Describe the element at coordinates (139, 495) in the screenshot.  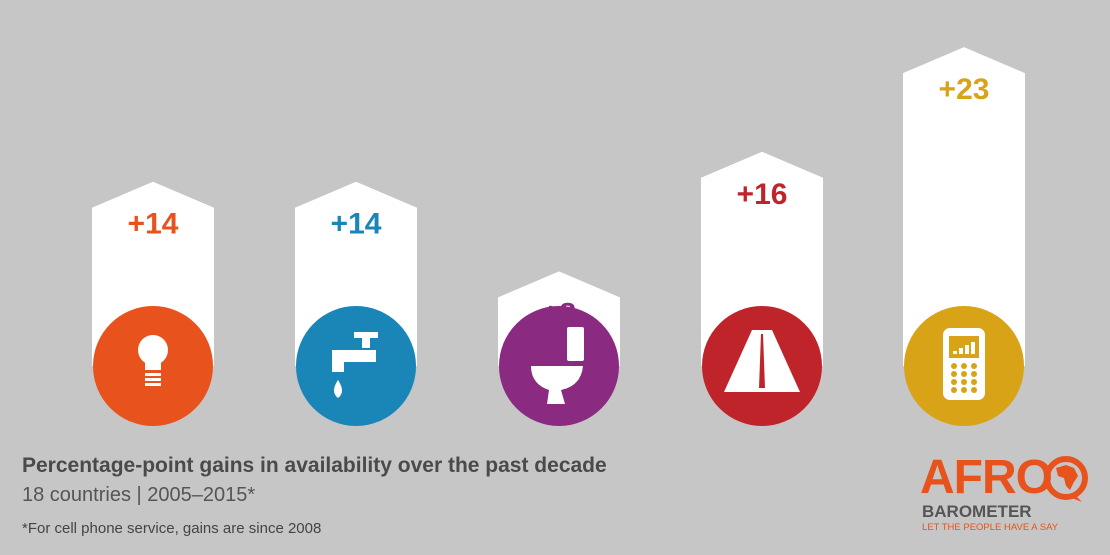
I see `chart-subtitle: 18 countries | 2005–2015*` at that location.